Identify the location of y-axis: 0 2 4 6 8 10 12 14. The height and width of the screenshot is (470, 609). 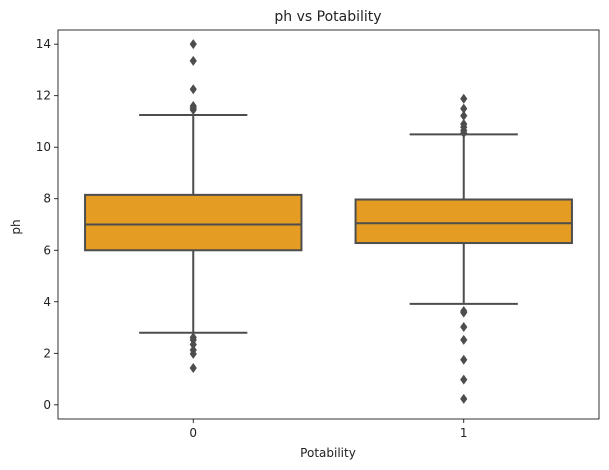
(47, 224).